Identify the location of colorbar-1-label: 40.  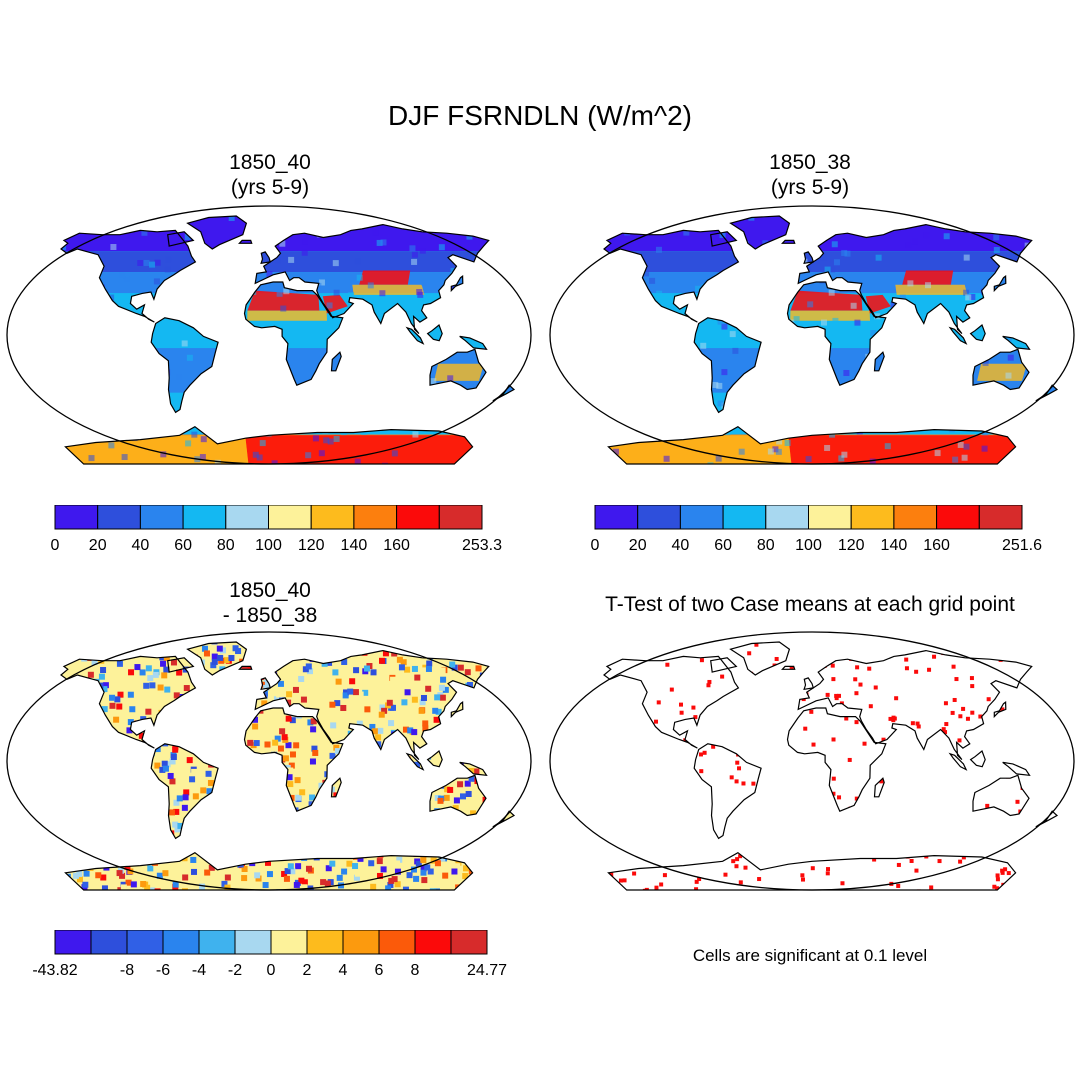
(141, 545).